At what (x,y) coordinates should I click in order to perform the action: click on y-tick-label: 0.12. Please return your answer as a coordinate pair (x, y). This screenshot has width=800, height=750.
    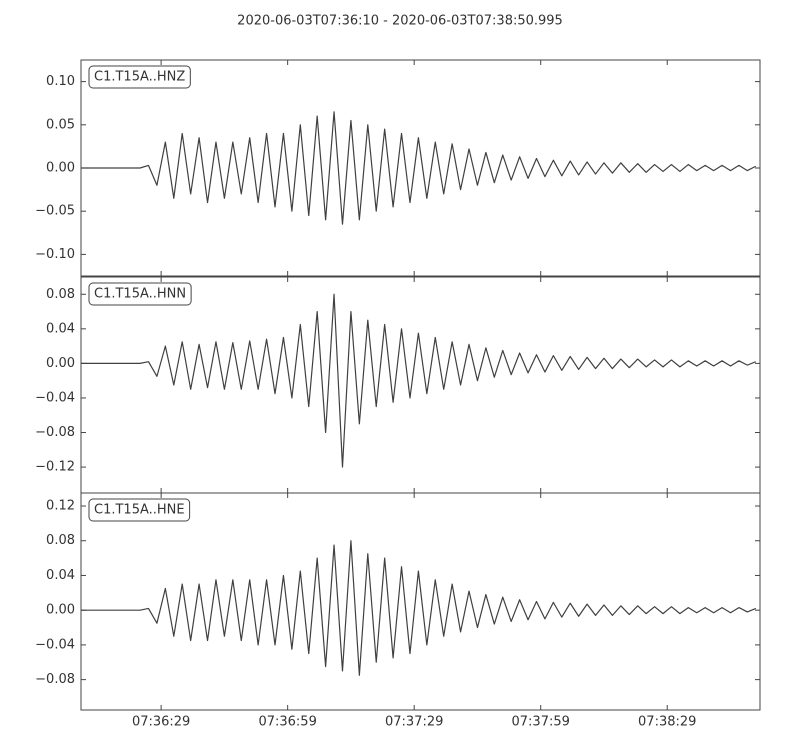
    Looking at the image, I should click on (60, 506).